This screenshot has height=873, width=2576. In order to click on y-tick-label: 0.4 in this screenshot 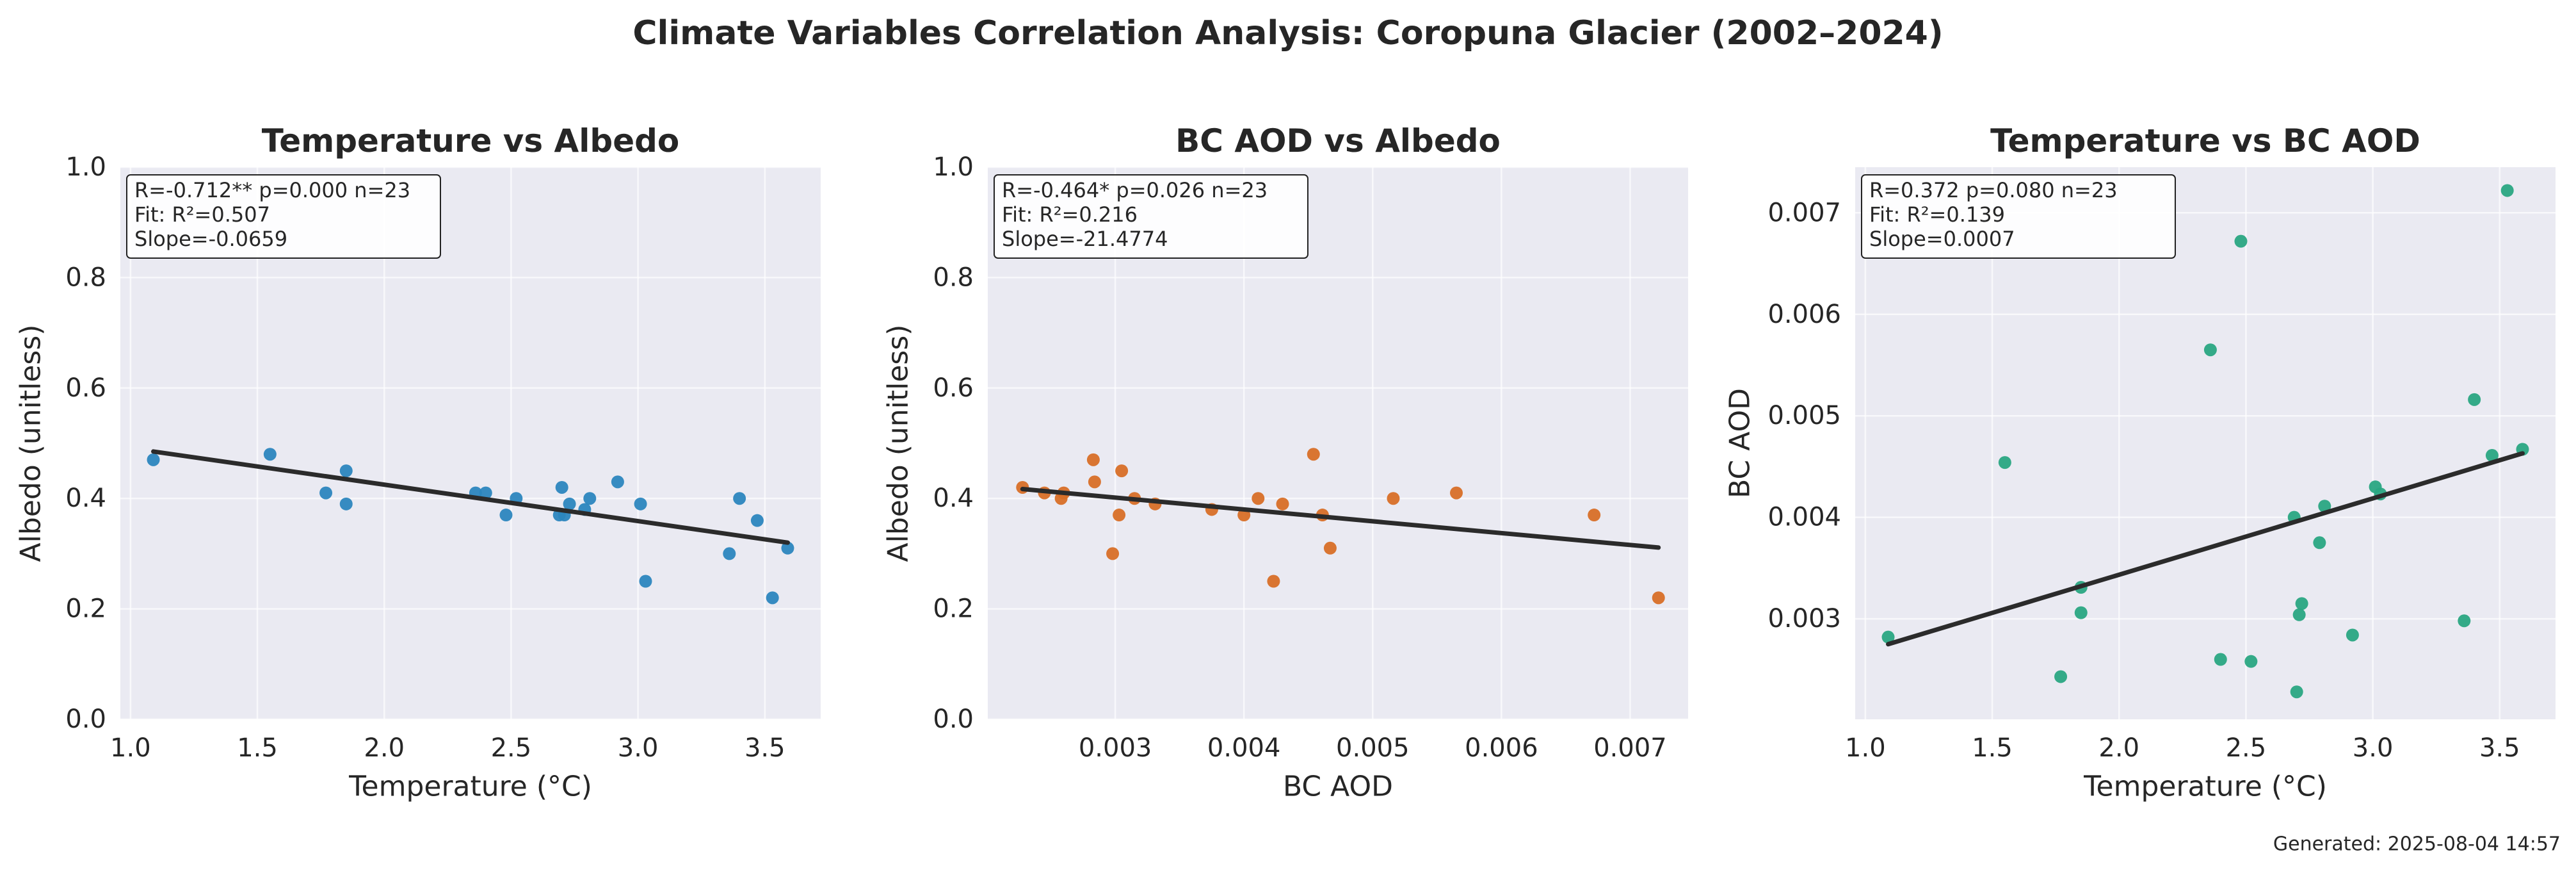, I will do `click(85, 499)`.